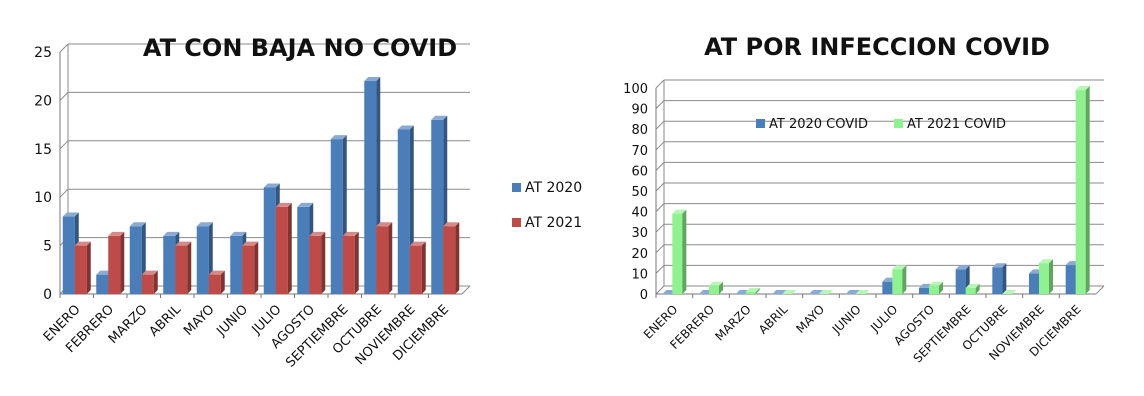 The image size is (1144, 396). Describe the element at coordinates (639, 171) in the screenshot. I see `y-tick-label: 60` at that location.